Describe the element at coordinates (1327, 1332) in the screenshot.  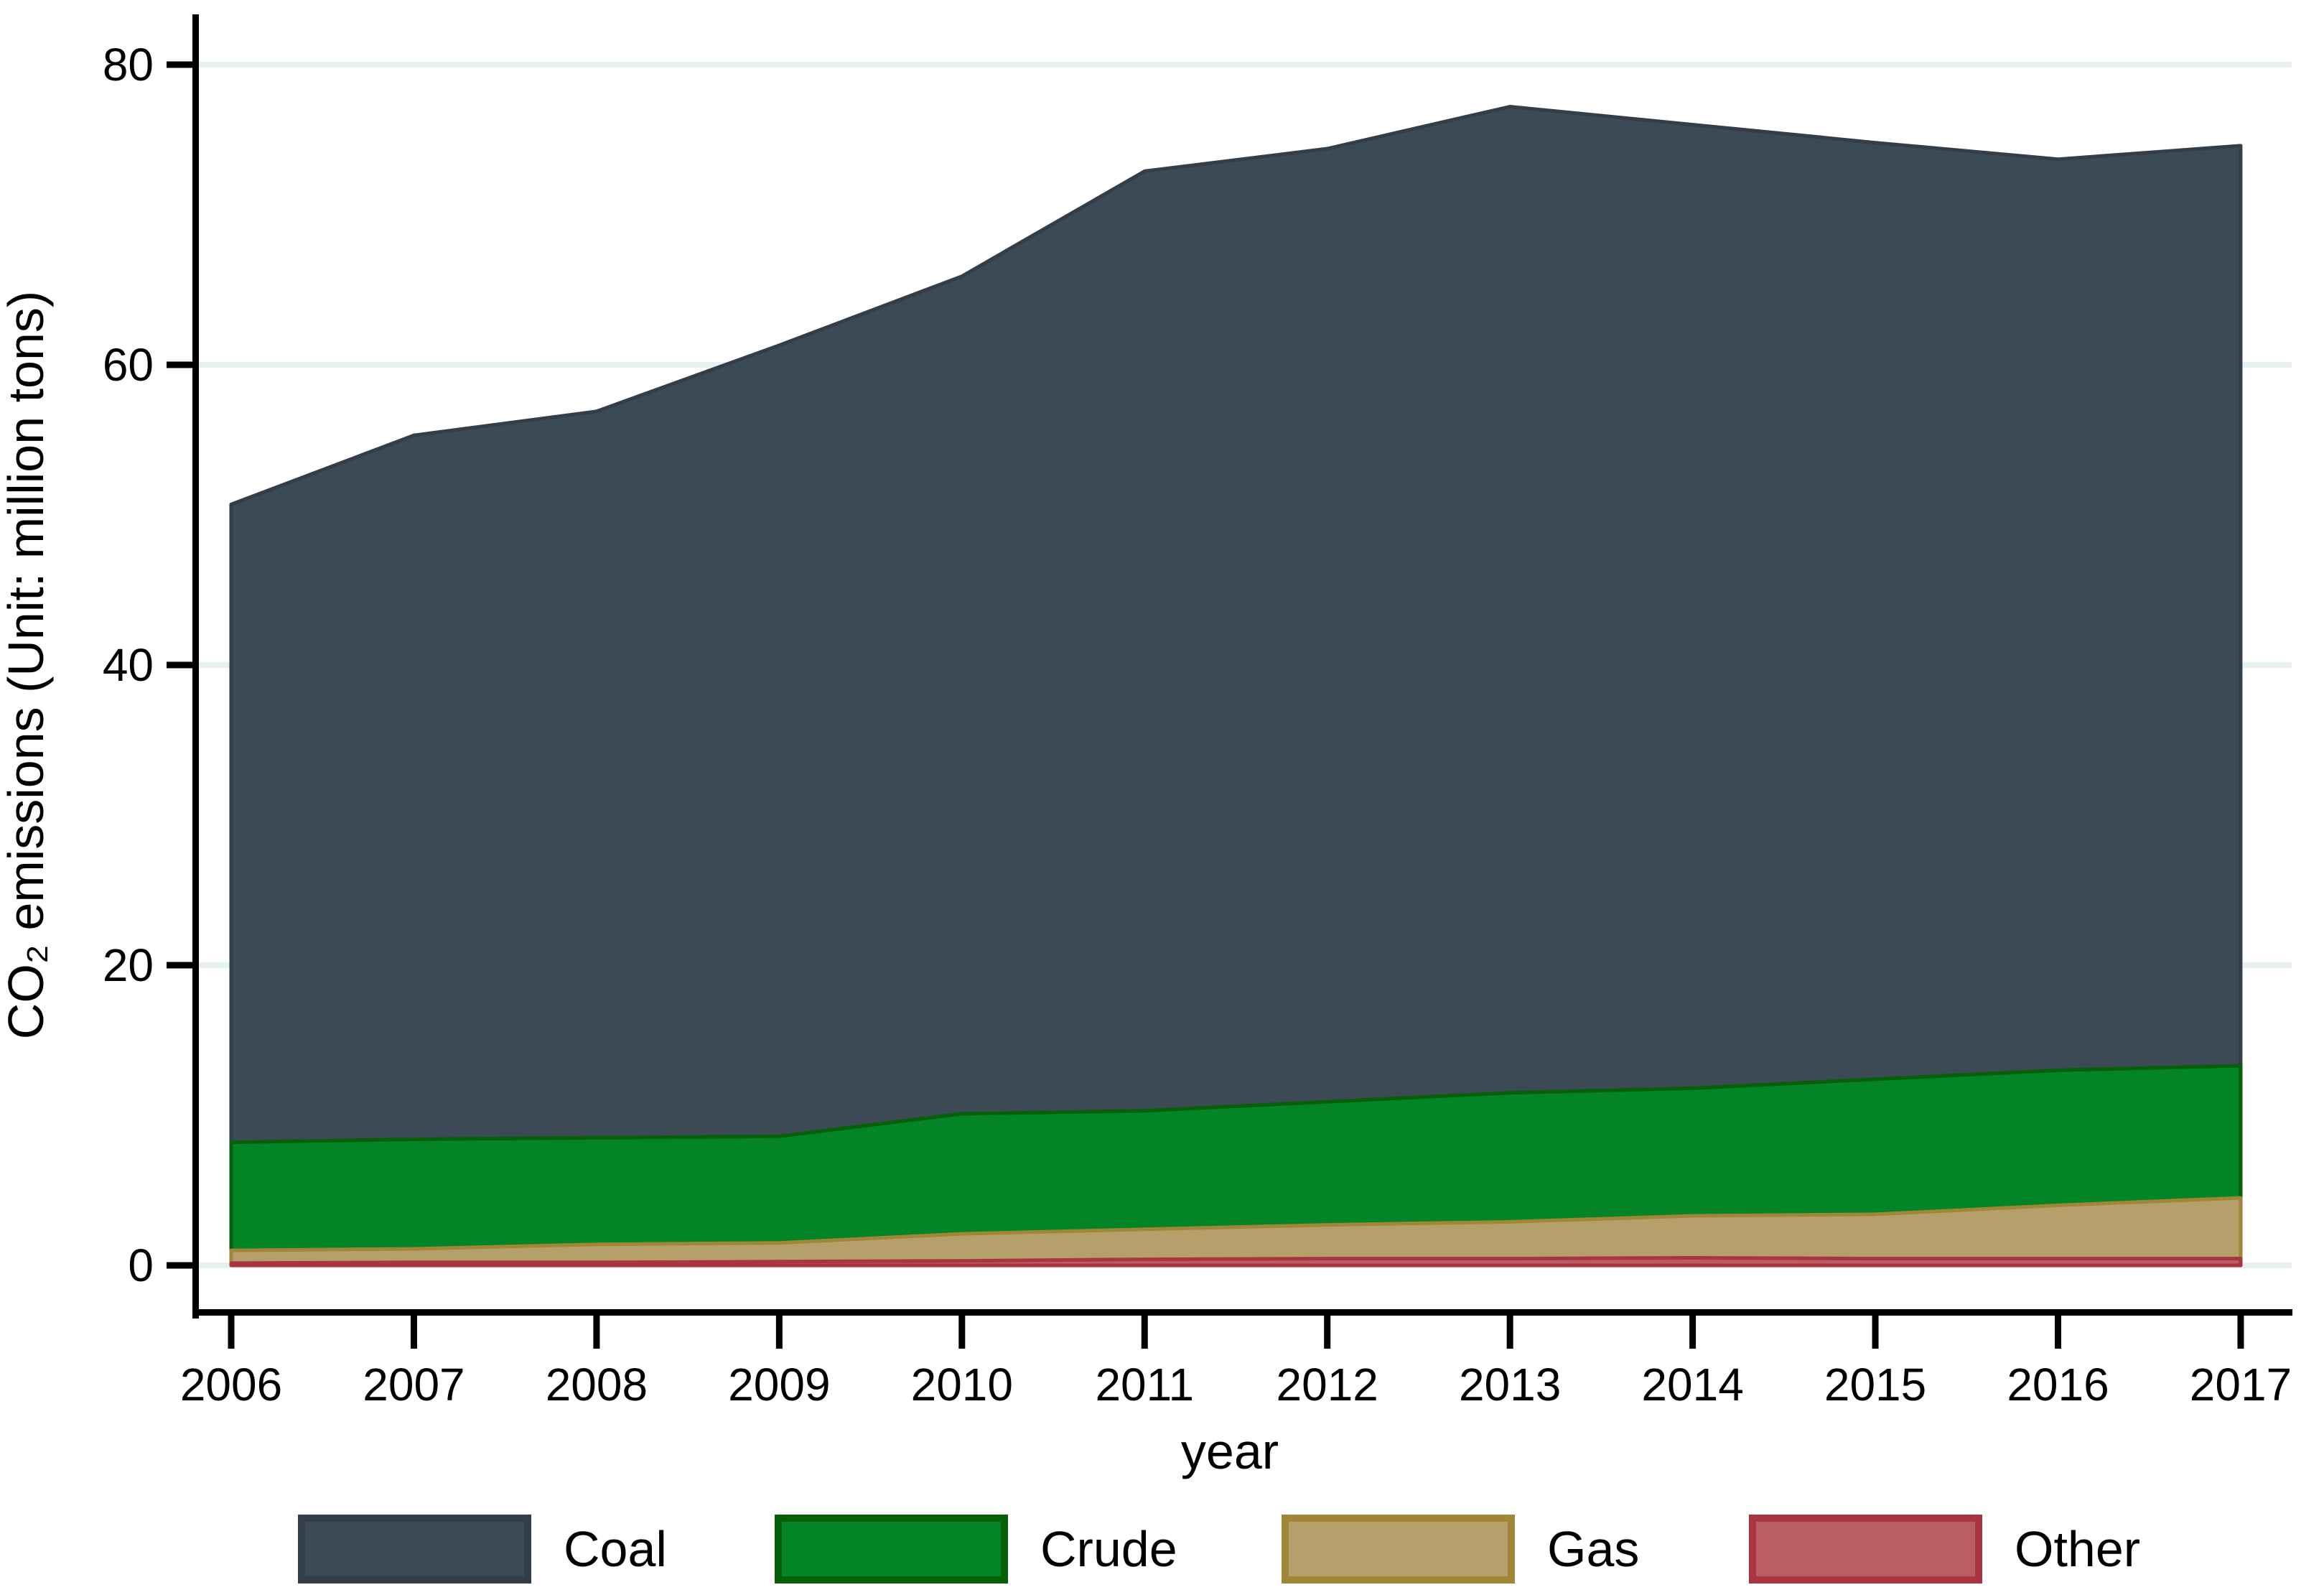
I see `x-tick-2012` at that location.